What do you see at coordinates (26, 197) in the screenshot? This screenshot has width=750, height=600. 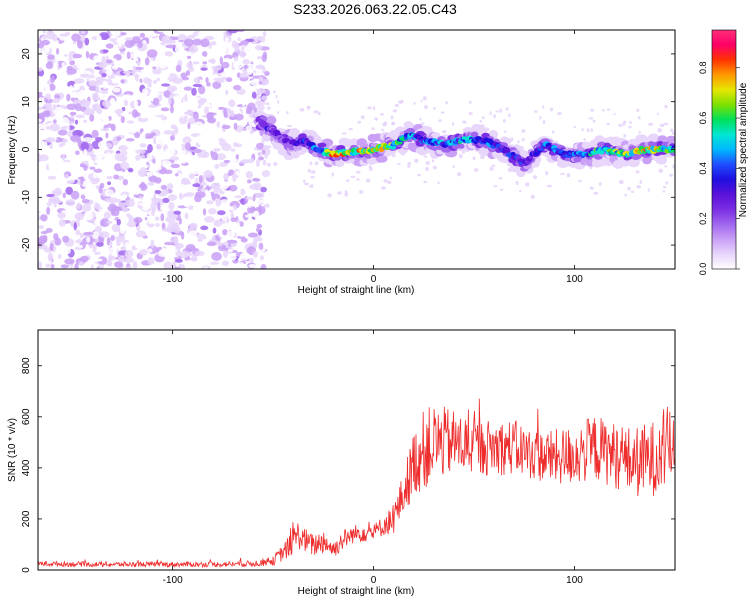 I see `spectrogram-y-tick-label: -10` at bounding box center [26, 197].